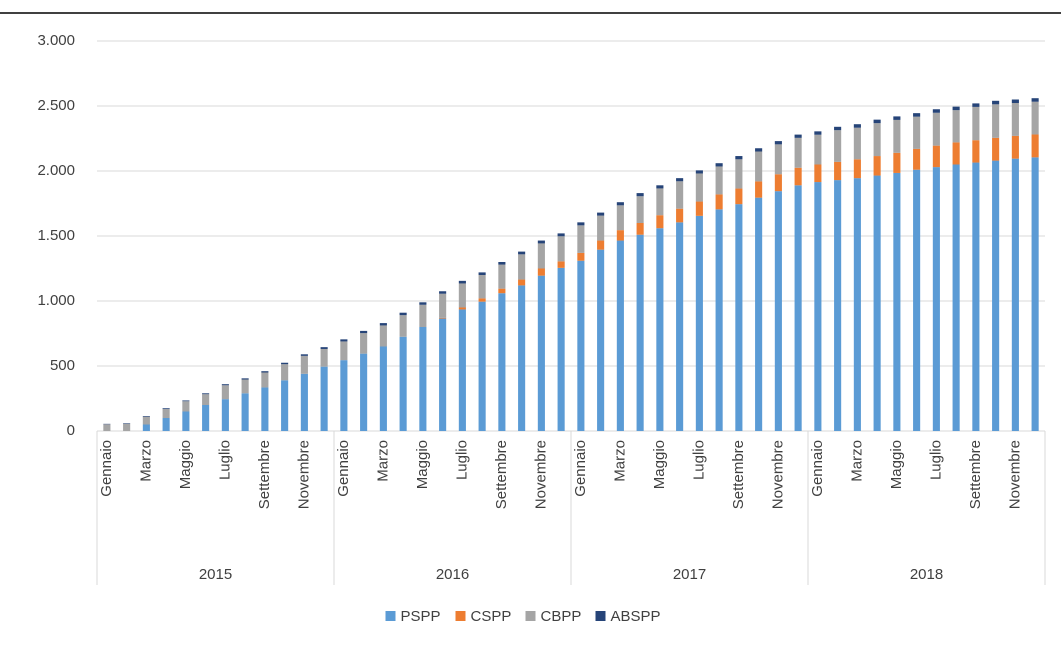  I want to click on legend-swatch, so click(530, 616).